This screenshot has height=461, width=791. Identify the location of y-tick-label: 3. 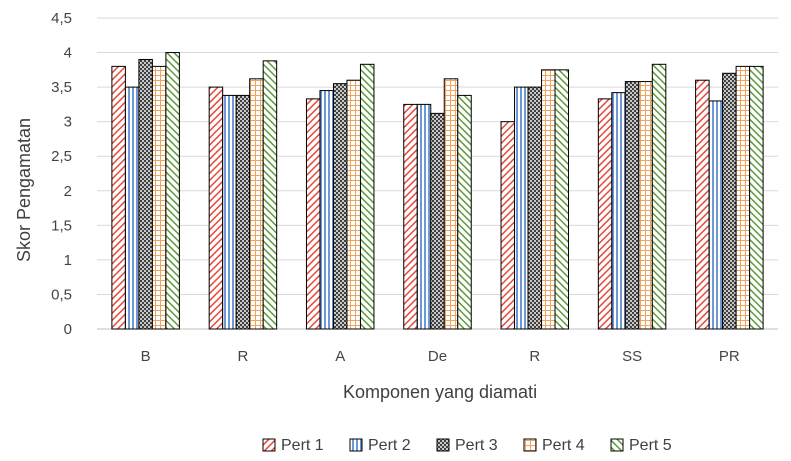
(68, 122).